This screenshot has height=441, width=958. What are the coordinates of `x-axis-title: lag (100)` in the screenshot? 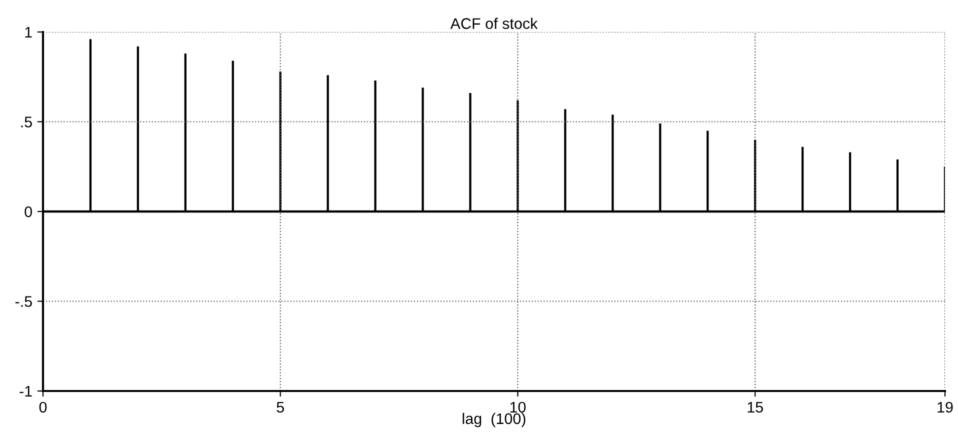 It's located at (494, 420).